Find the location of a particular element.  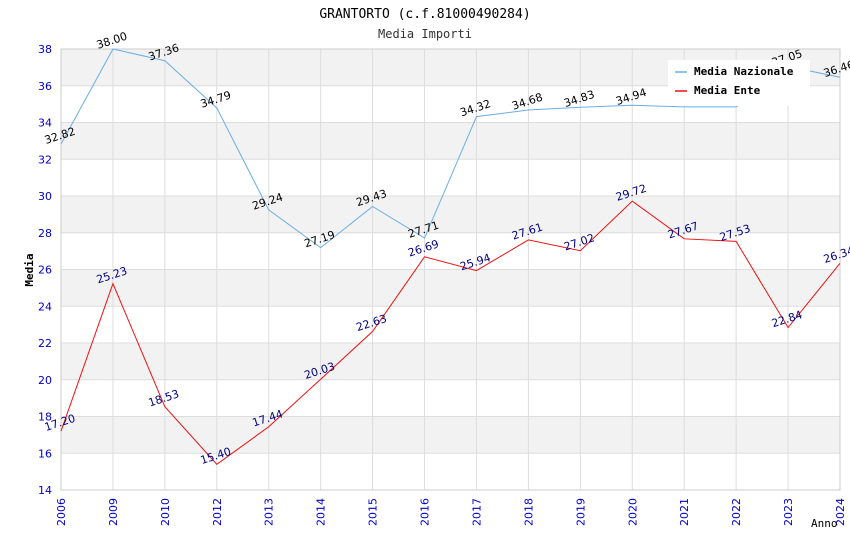

x-tick-label: 2012 is located at coordinates (217, 512).